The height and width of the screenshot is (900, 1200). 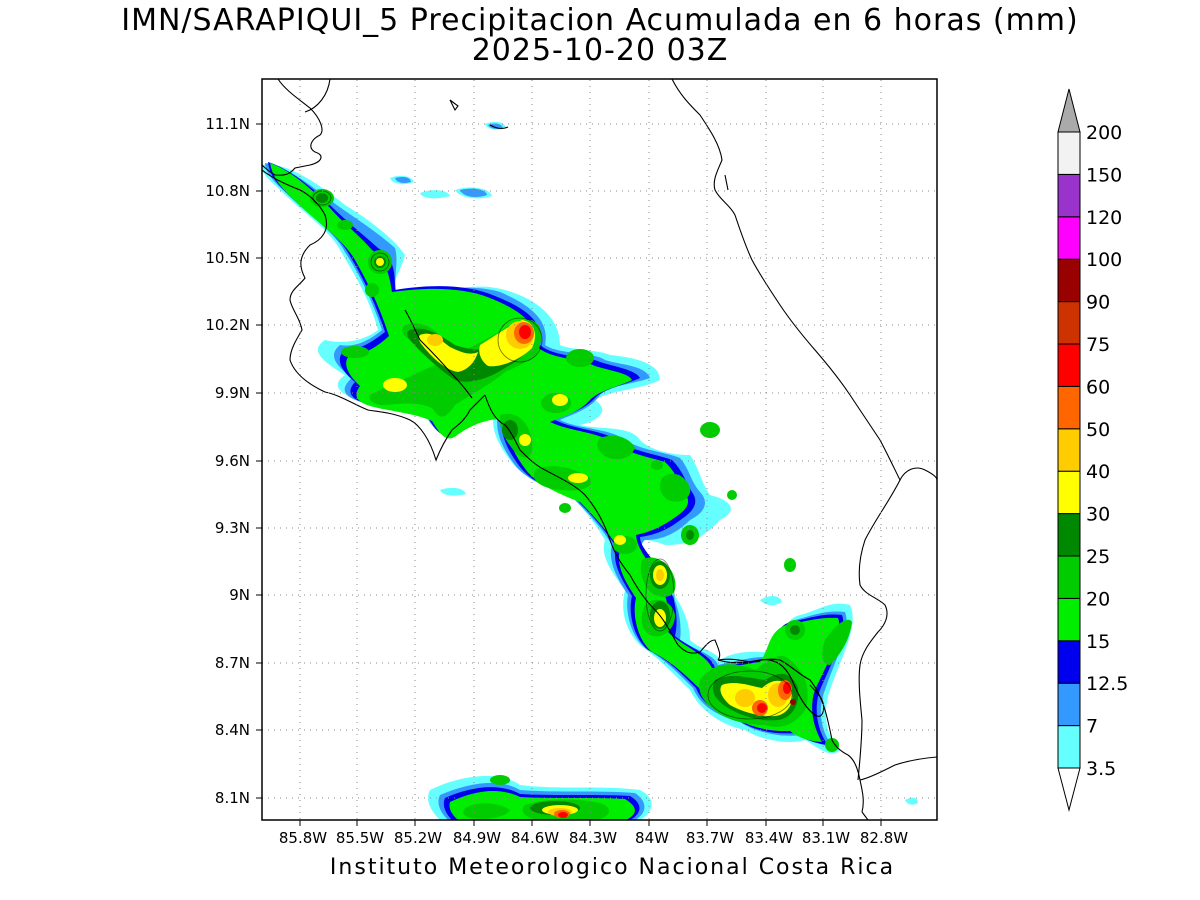 What do you see at coordinates (1092, 450) in the screenshot?
I see `colorbar: 3.5 7 12.5 15 20 25 30 40 50 60 75 90 100 120 150 200` at bounding box center [1092, 450].